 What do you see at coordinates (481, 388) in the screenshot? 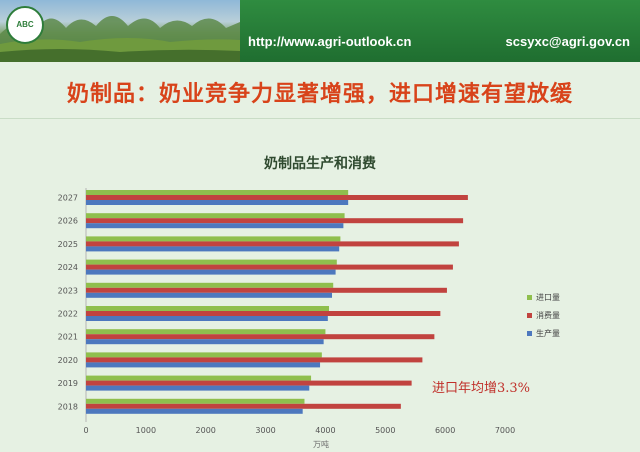
I see `import-growth-annotation: 进口年均增3.3%` at bounding box center [481, 388].